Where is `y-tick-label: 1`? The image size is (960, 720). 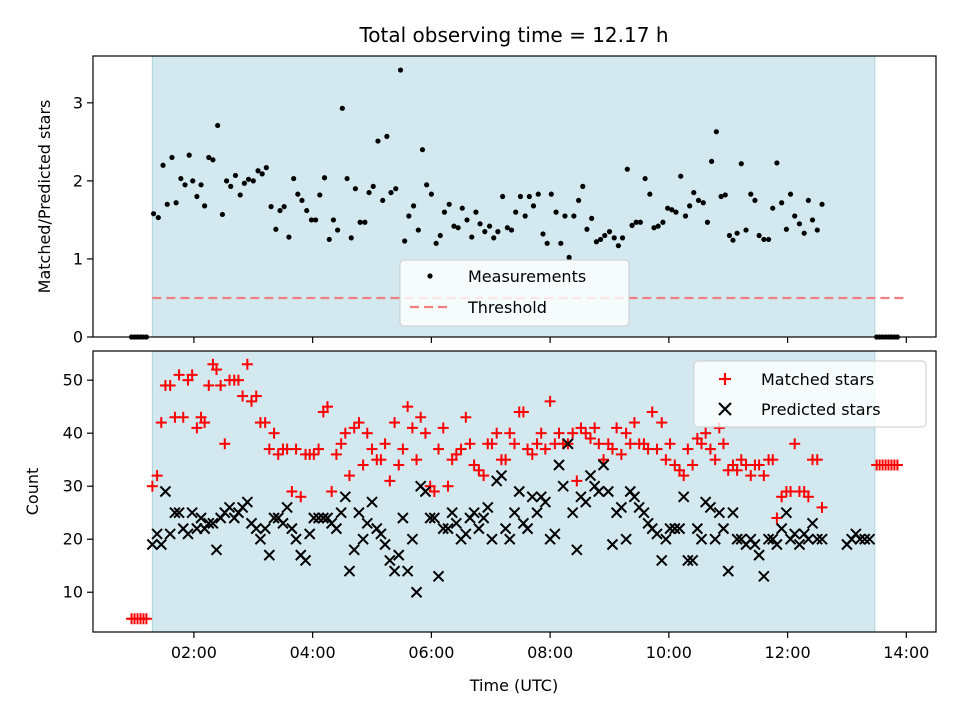
y-tick-label: 1 is located at coordinates (78, 258).